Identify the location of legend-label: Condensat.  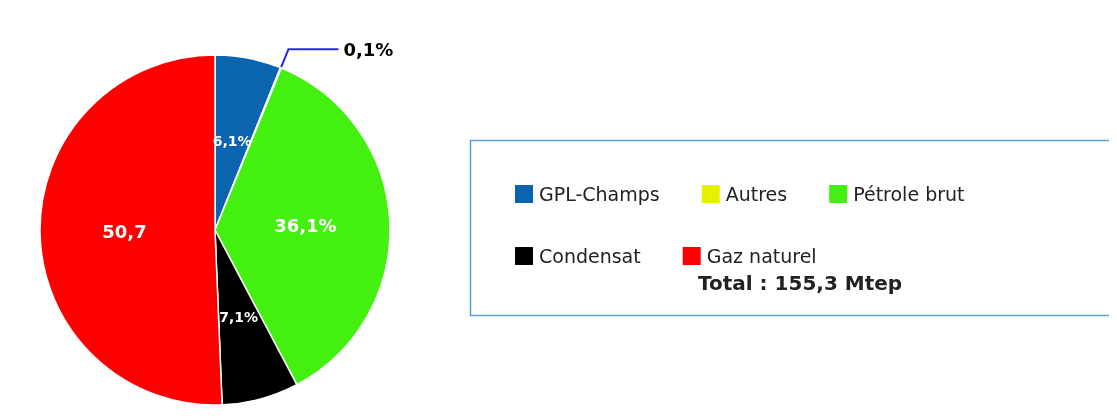
(590, 256).